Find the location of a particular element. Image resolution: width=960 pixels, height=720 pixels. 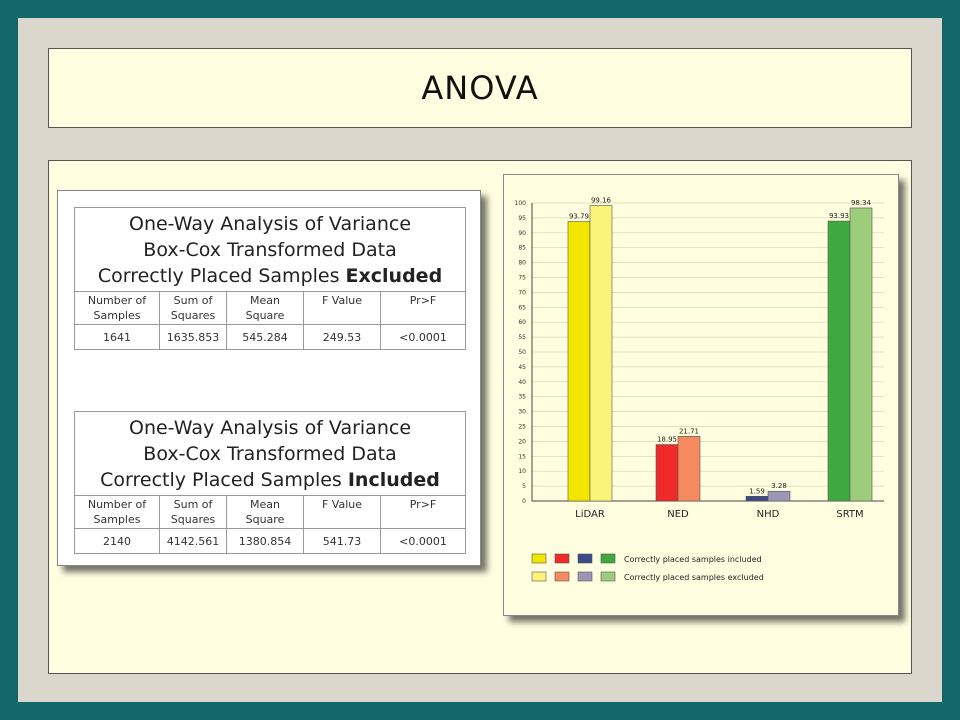

y-tick-label: 25 is located at coordinates (522, 427).